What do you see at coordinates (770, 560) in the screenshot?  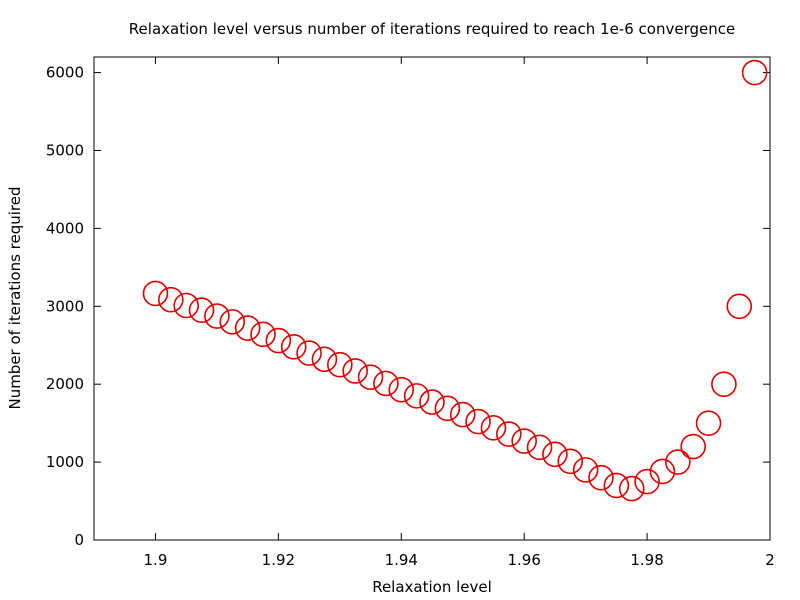 I see `x-tick-label: 2` at bounding box center [770, 560].